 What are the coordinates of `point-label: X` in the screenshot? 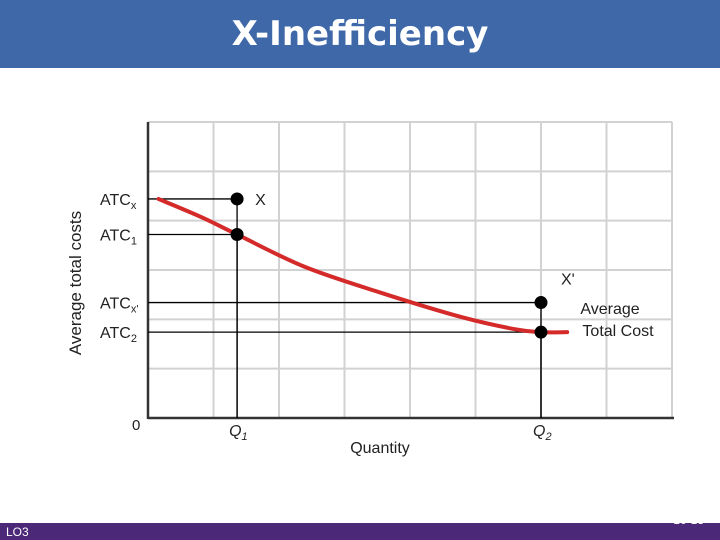 It's located at (260, 200).